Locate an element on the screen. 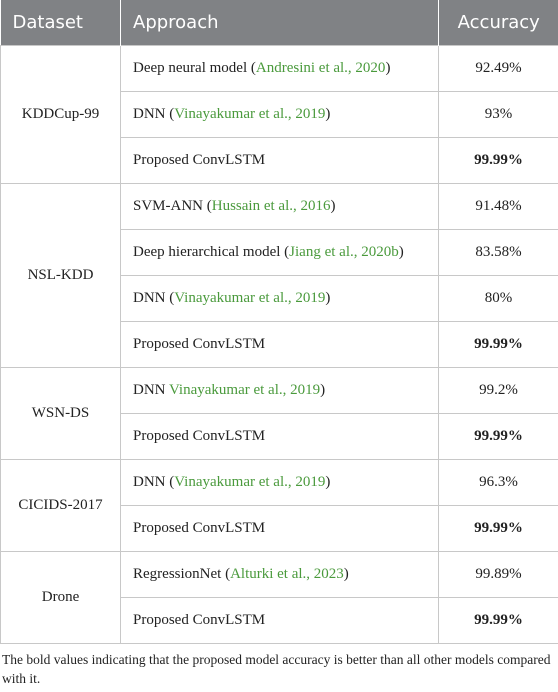  approach-text: RegressionNet ( is located at coordinates (182, 574).